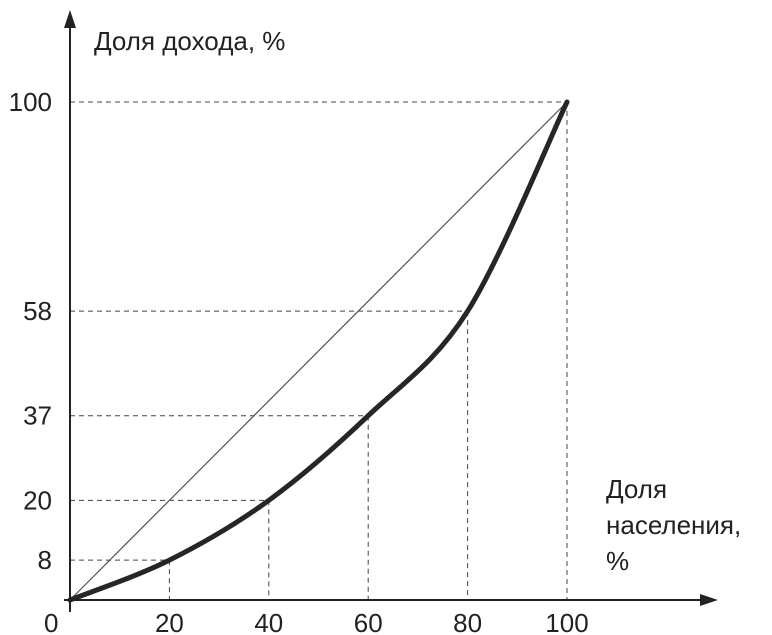  I want to click on x-tick-label-4: 100, so click(566, 621).